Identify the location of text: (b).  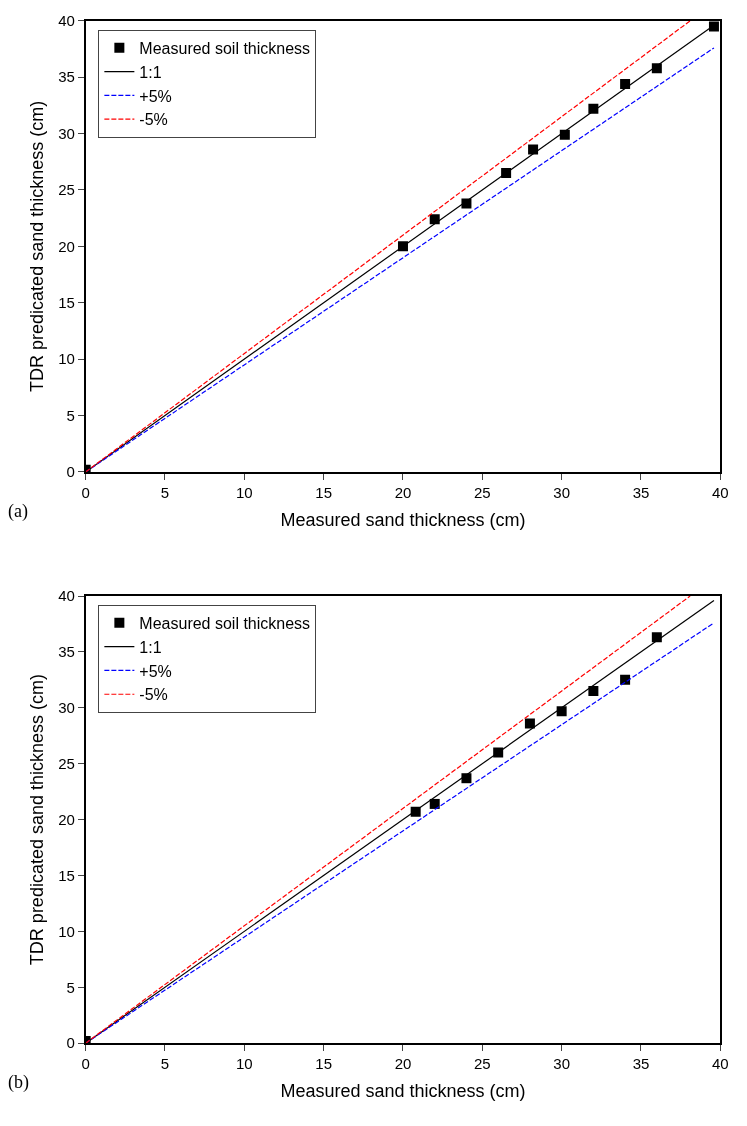
(18, 1082).